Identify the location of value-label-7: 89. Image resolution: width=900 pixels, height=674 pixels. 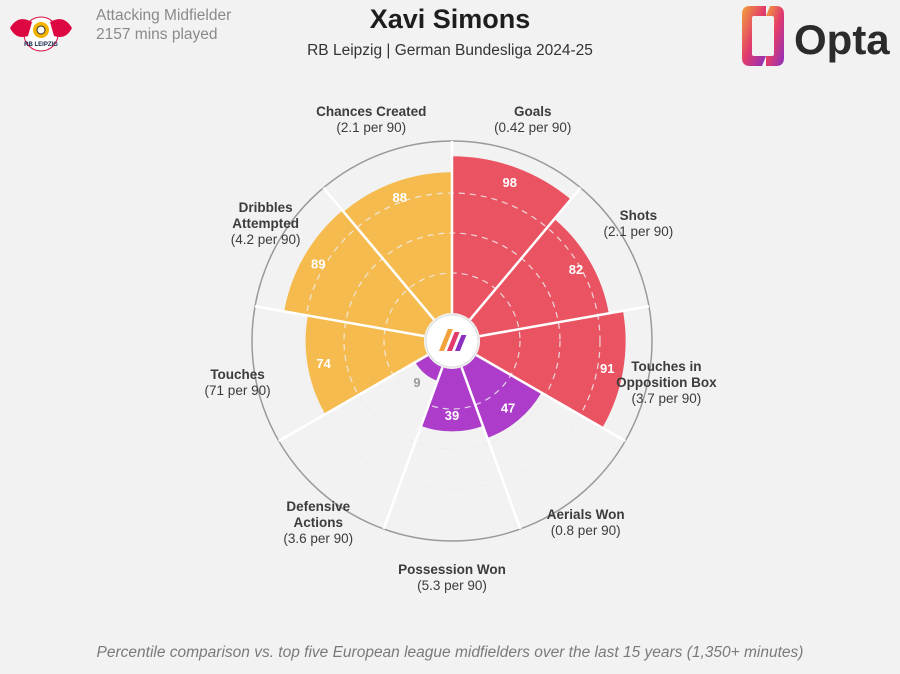
(318, 263).